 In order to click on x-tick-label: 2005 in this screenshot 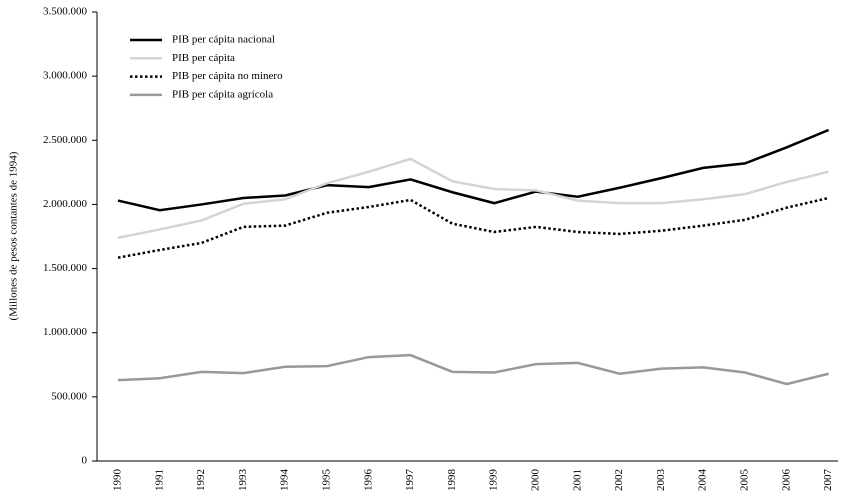, I will do `click(745, 480)`.